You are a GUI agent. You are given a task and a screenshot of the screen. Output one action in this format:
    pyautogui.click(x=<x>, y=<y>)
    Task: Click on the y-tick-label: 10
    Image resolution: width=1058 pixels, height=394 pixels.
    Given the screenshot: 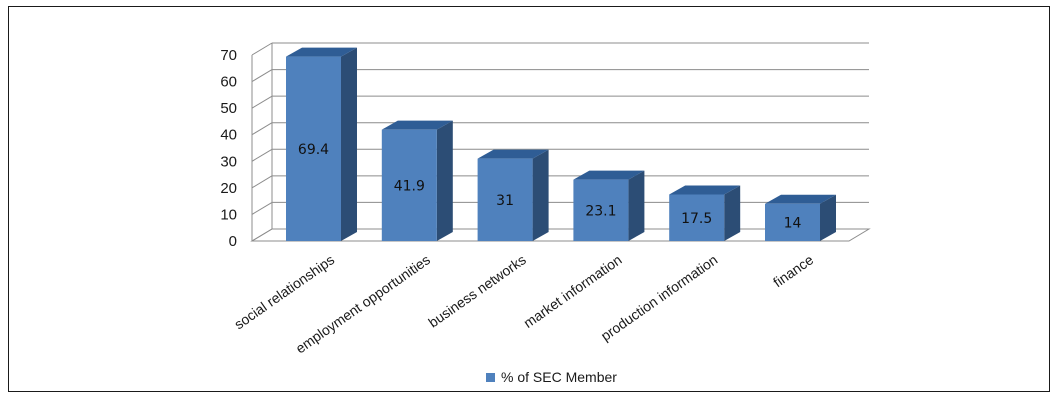 What is the action you would take?
    pyautogui.click(x=228, y=214)
    